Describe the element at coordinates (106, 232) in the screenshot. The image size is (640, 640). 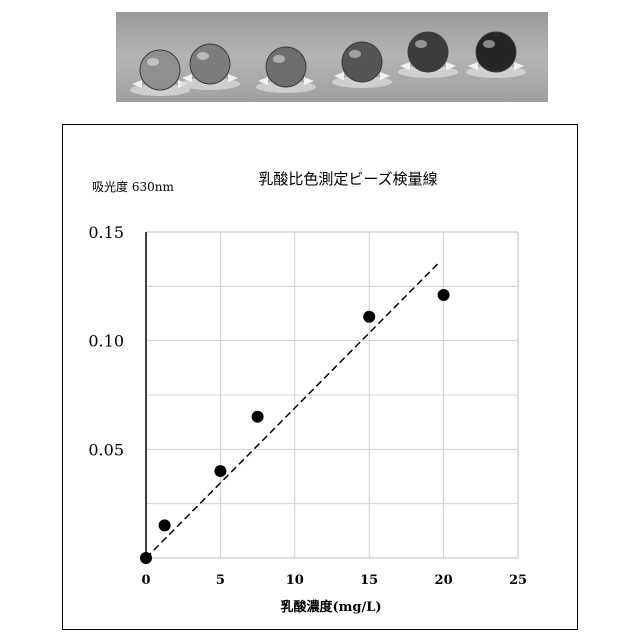
I see `y-tick-label: 0.15` at that location.